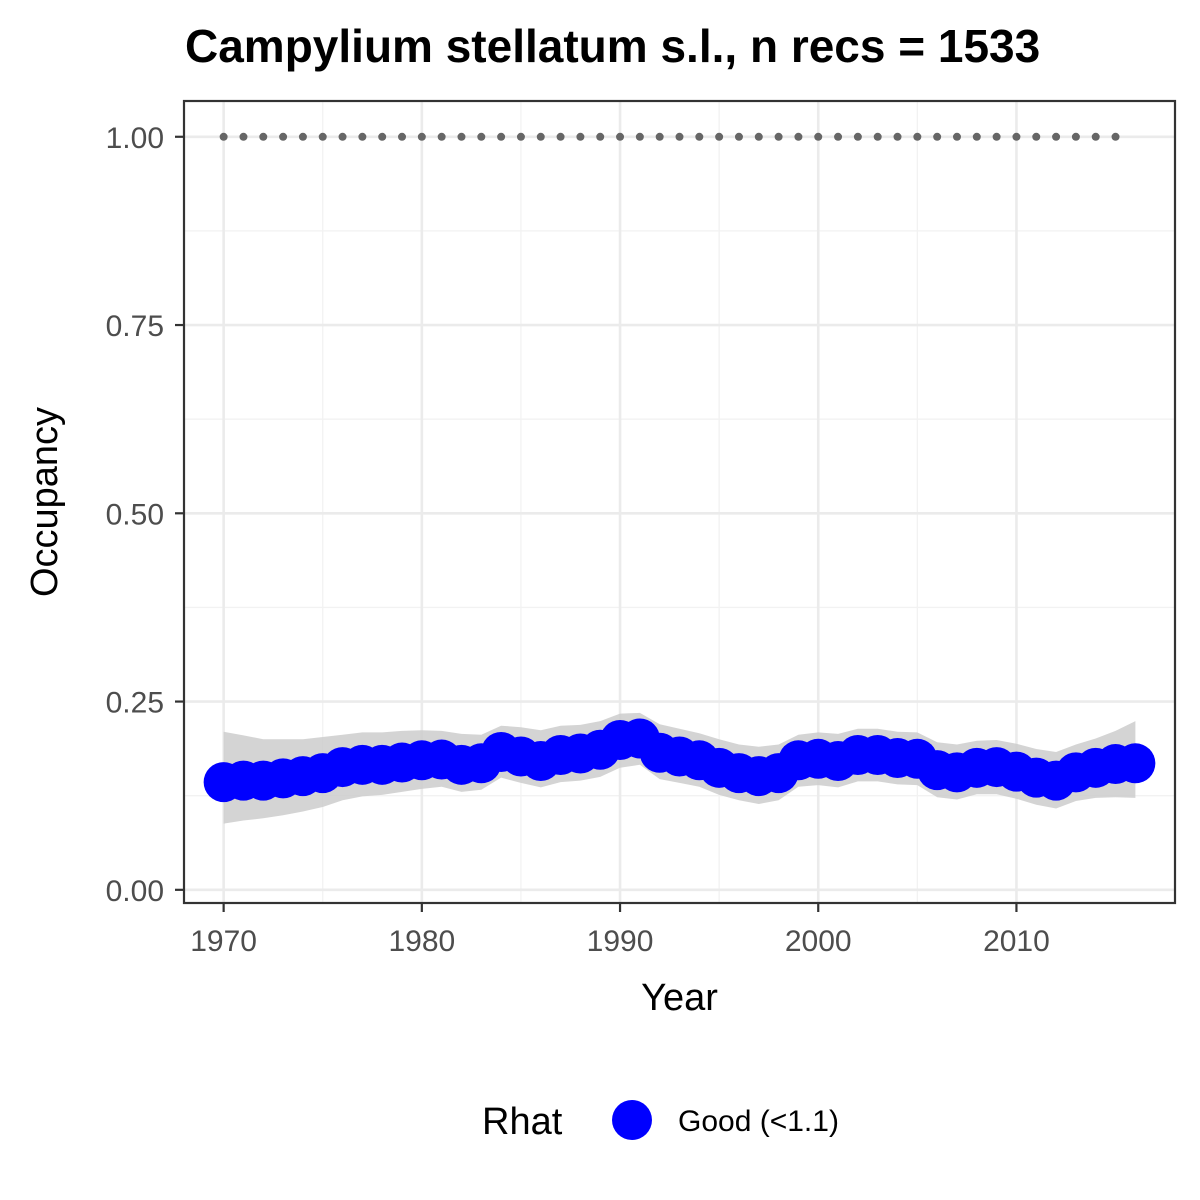 This screenshot has width=1200, height=1200. What do you see at coordinates (612, 46) in the screenshot?
I see `chart-title: Campylium stellatum s.l., n recs = 1533` at bounding box center [612, 46].